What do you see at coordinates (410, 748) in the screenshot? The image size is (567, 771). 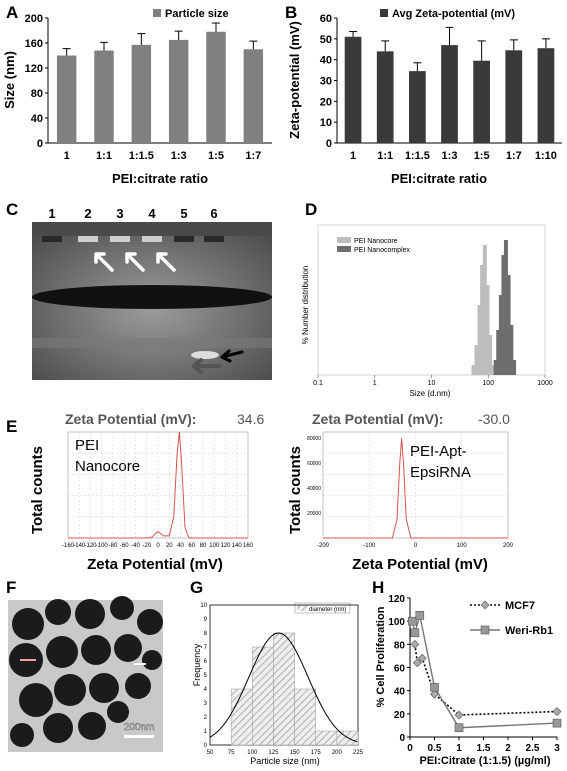 I see `chart-h-xtick-label: 0` at bounding box center [410, 748].